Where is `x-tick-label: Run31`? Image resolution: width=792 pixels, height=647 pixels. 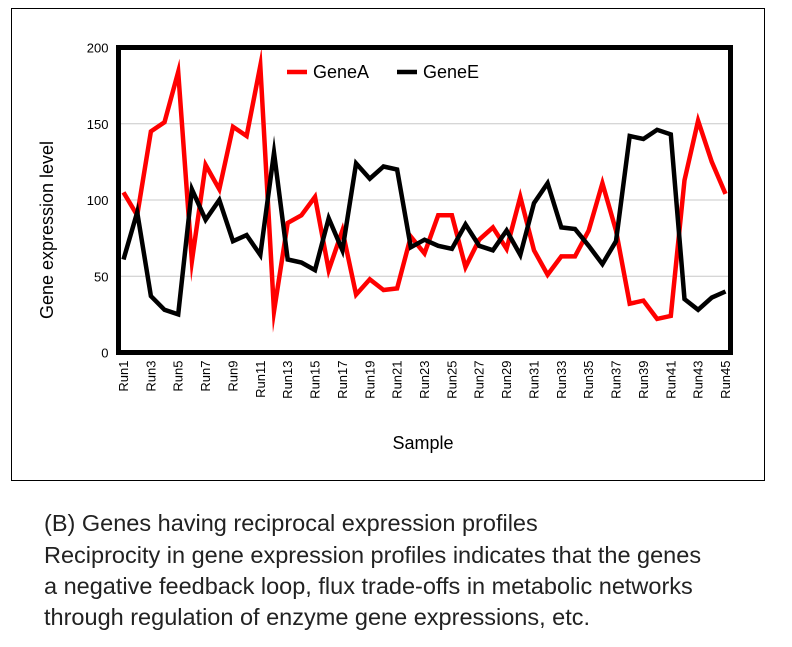
x-tick-label: Run31 is located at coordinates (533, 380).